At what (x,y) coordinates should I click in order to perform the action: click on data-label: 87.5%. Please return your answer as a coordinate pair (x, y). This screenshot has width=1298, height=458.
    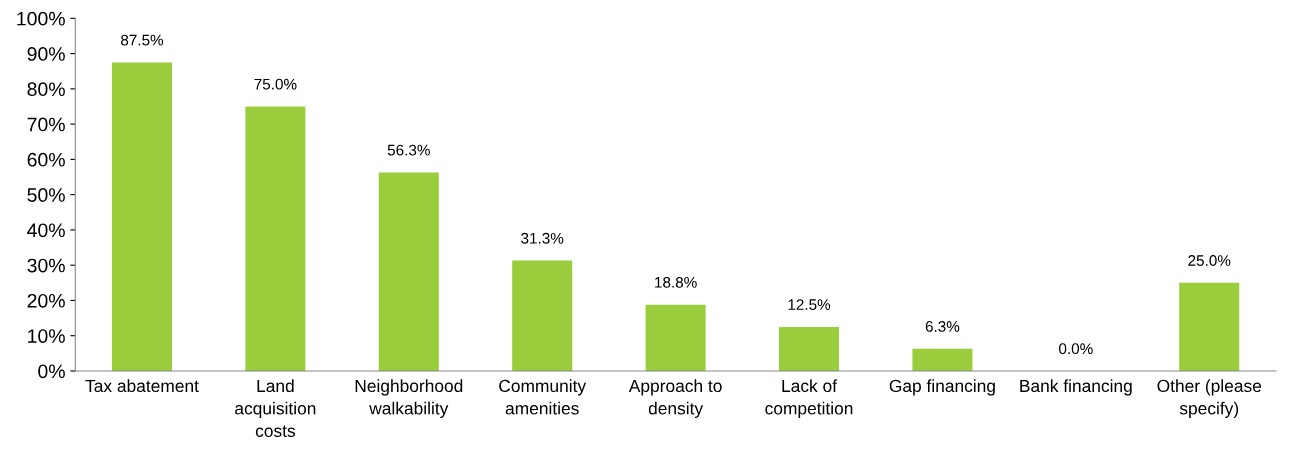
    Looking at the image, I should click on (142, 40).